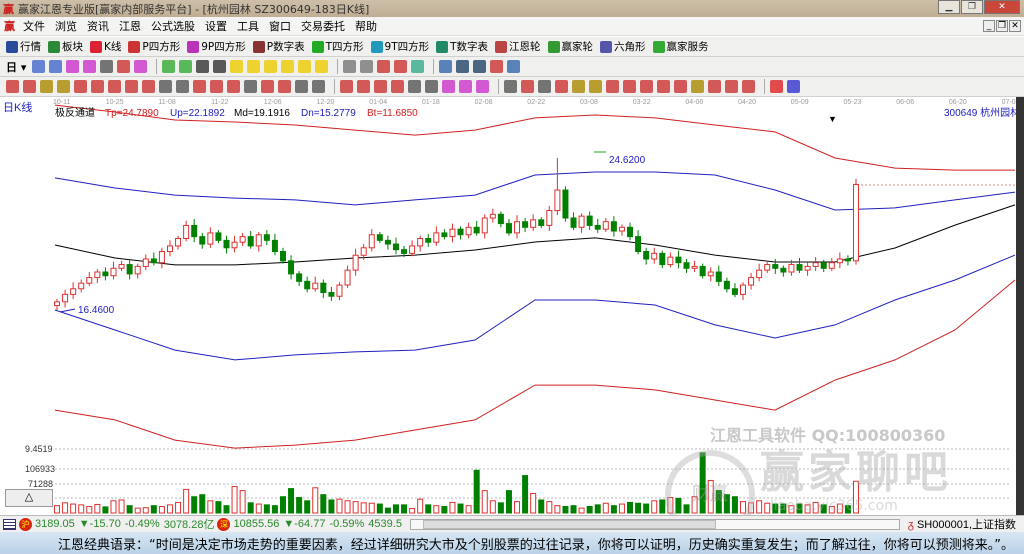 Image resolution: width=1024 pixels, height=554 pixels. What do you see at coordinates (39, 66) in the screenshot?
I see `chart-type-icon` at bounding box center [39, 66].